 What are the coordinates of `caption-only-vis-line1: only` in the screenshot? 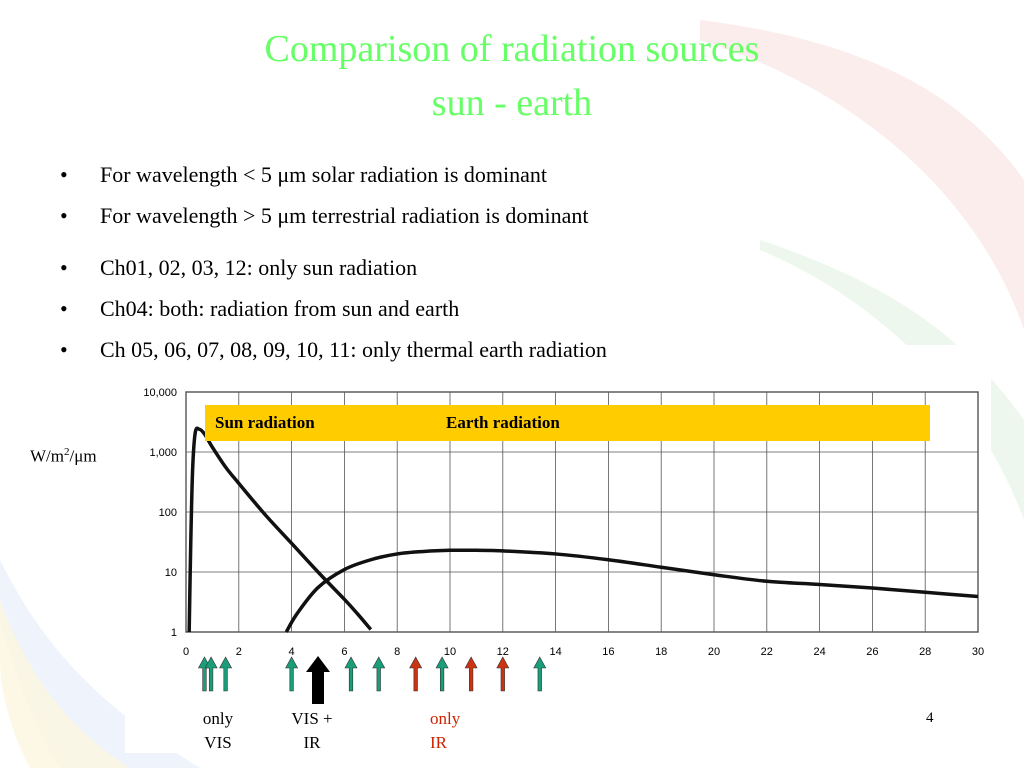 It's located at (218, 718).